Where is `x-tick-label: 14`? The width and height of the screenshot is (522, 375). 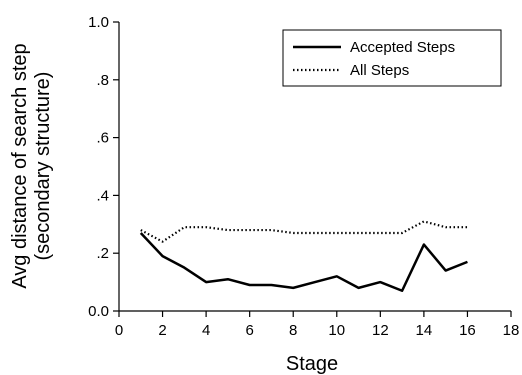
x-tick-label: 14 is located at coordinates (424, 330).